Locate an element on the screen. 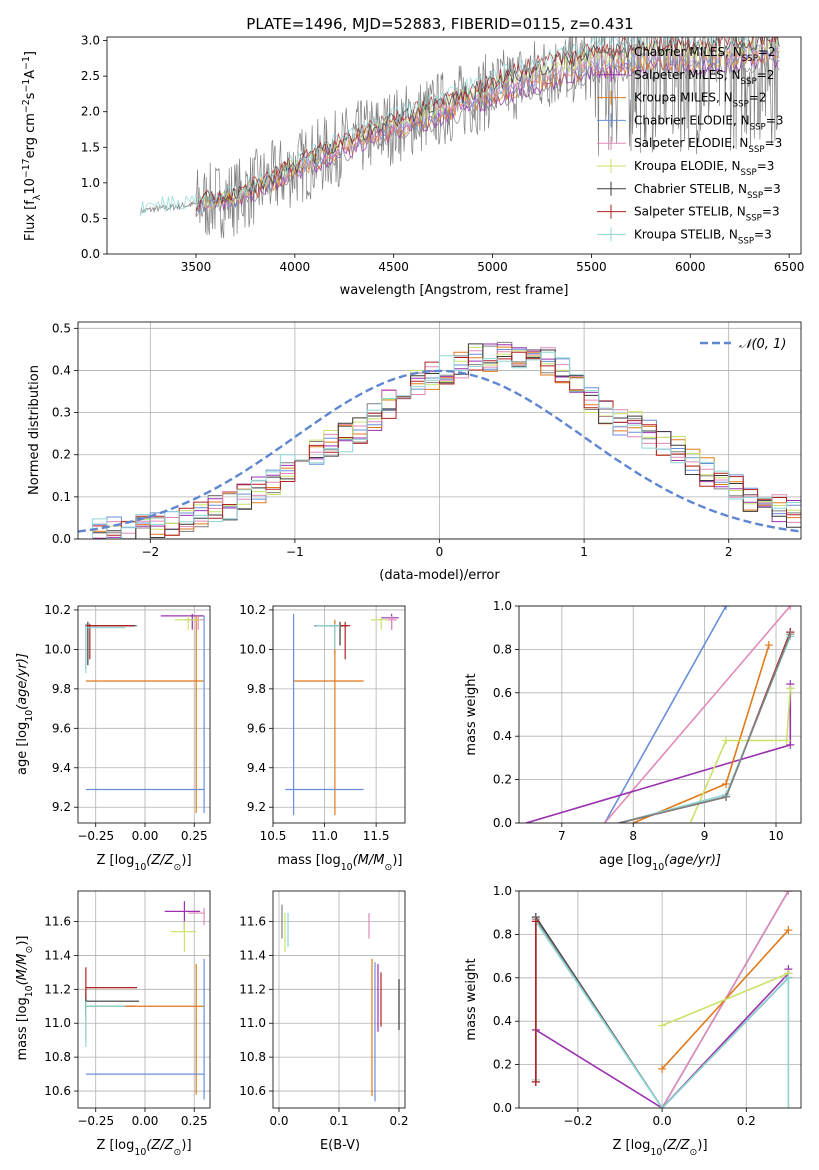 This screenshot has height=1170, width=819. legend-entry: Kroupa ELODIE, NSSP=3 is located at coordinates (704, 168).